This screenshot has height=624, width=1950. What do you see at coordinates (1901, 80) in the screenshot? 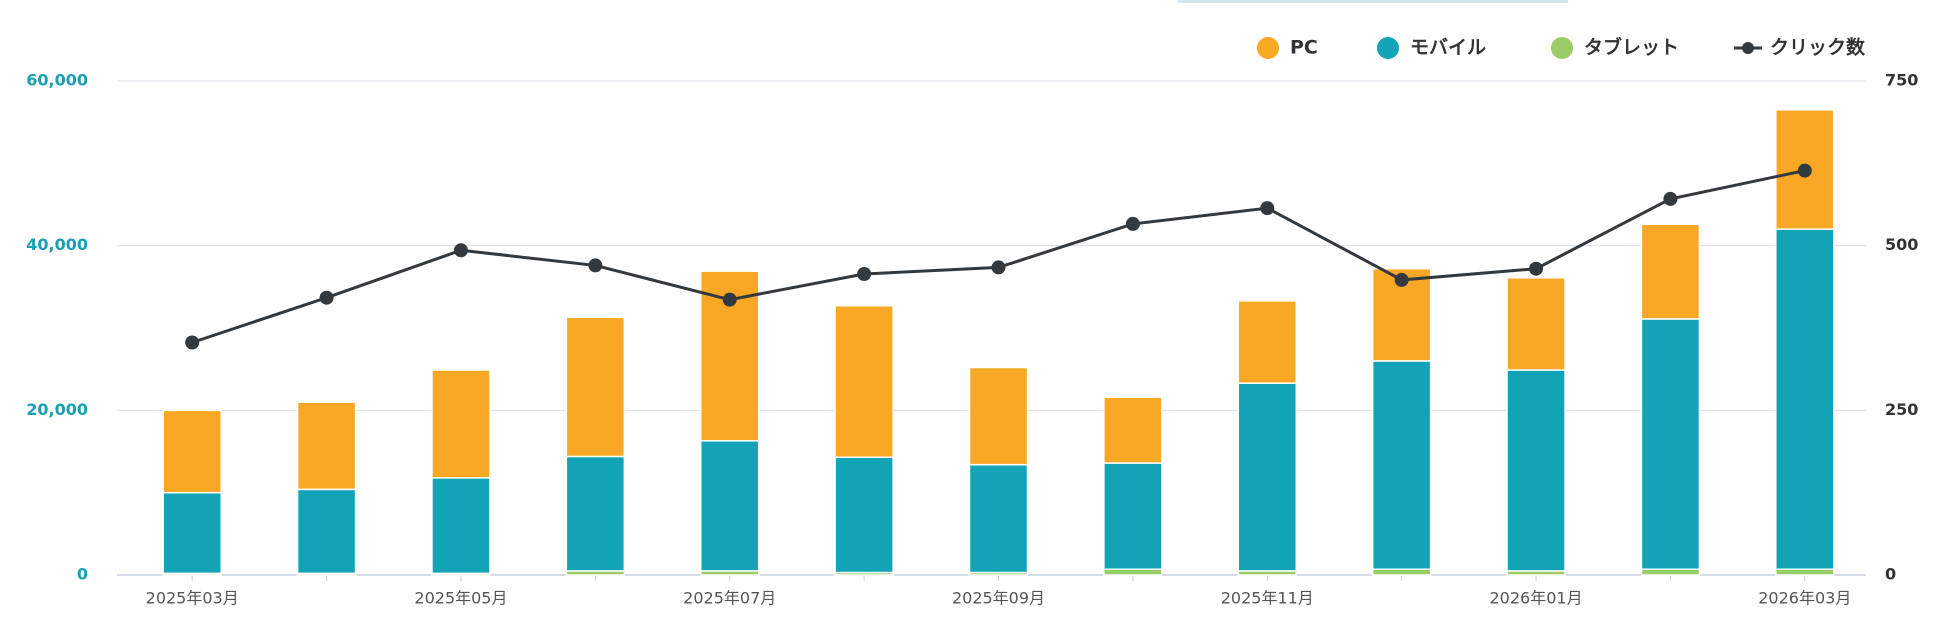
I see `y2-tick-label: 750` at bounding box center [1901, 80].